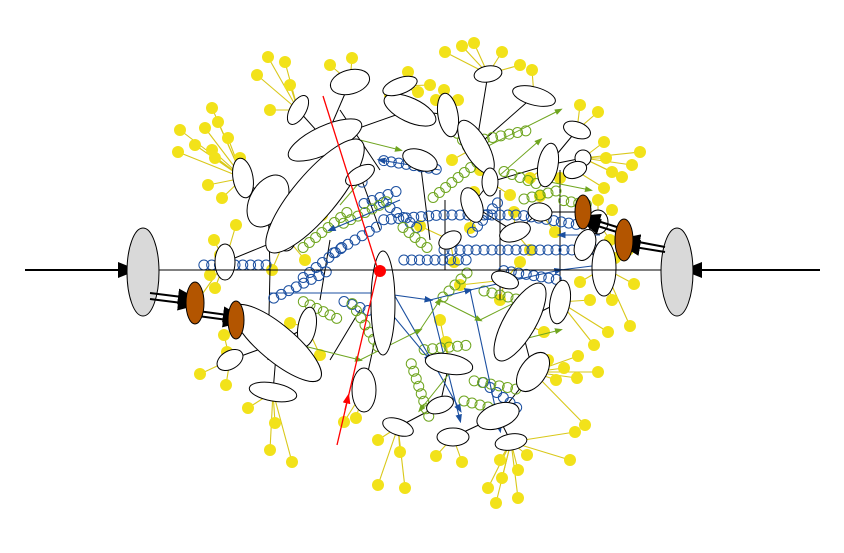  What do you see at coordinates (521, 157) in the screenshot?
I see `gluon-parton-line` at bounding box center [521, 157].